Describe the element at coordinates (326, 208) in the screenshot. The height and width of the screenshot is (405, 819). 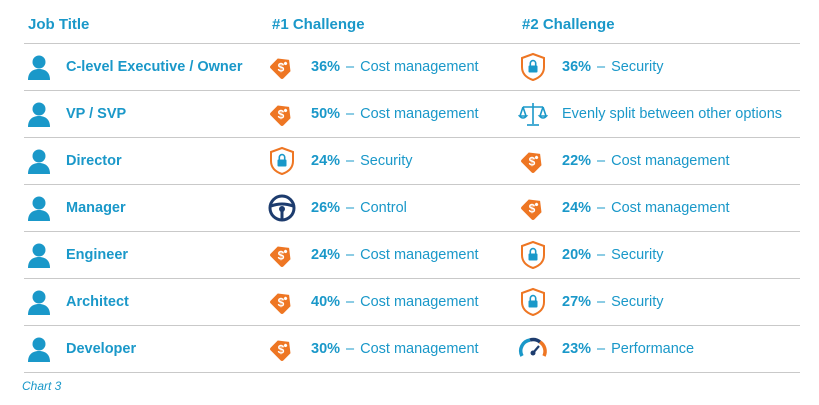
I see `first-challenge-percent: 26%` at that location.